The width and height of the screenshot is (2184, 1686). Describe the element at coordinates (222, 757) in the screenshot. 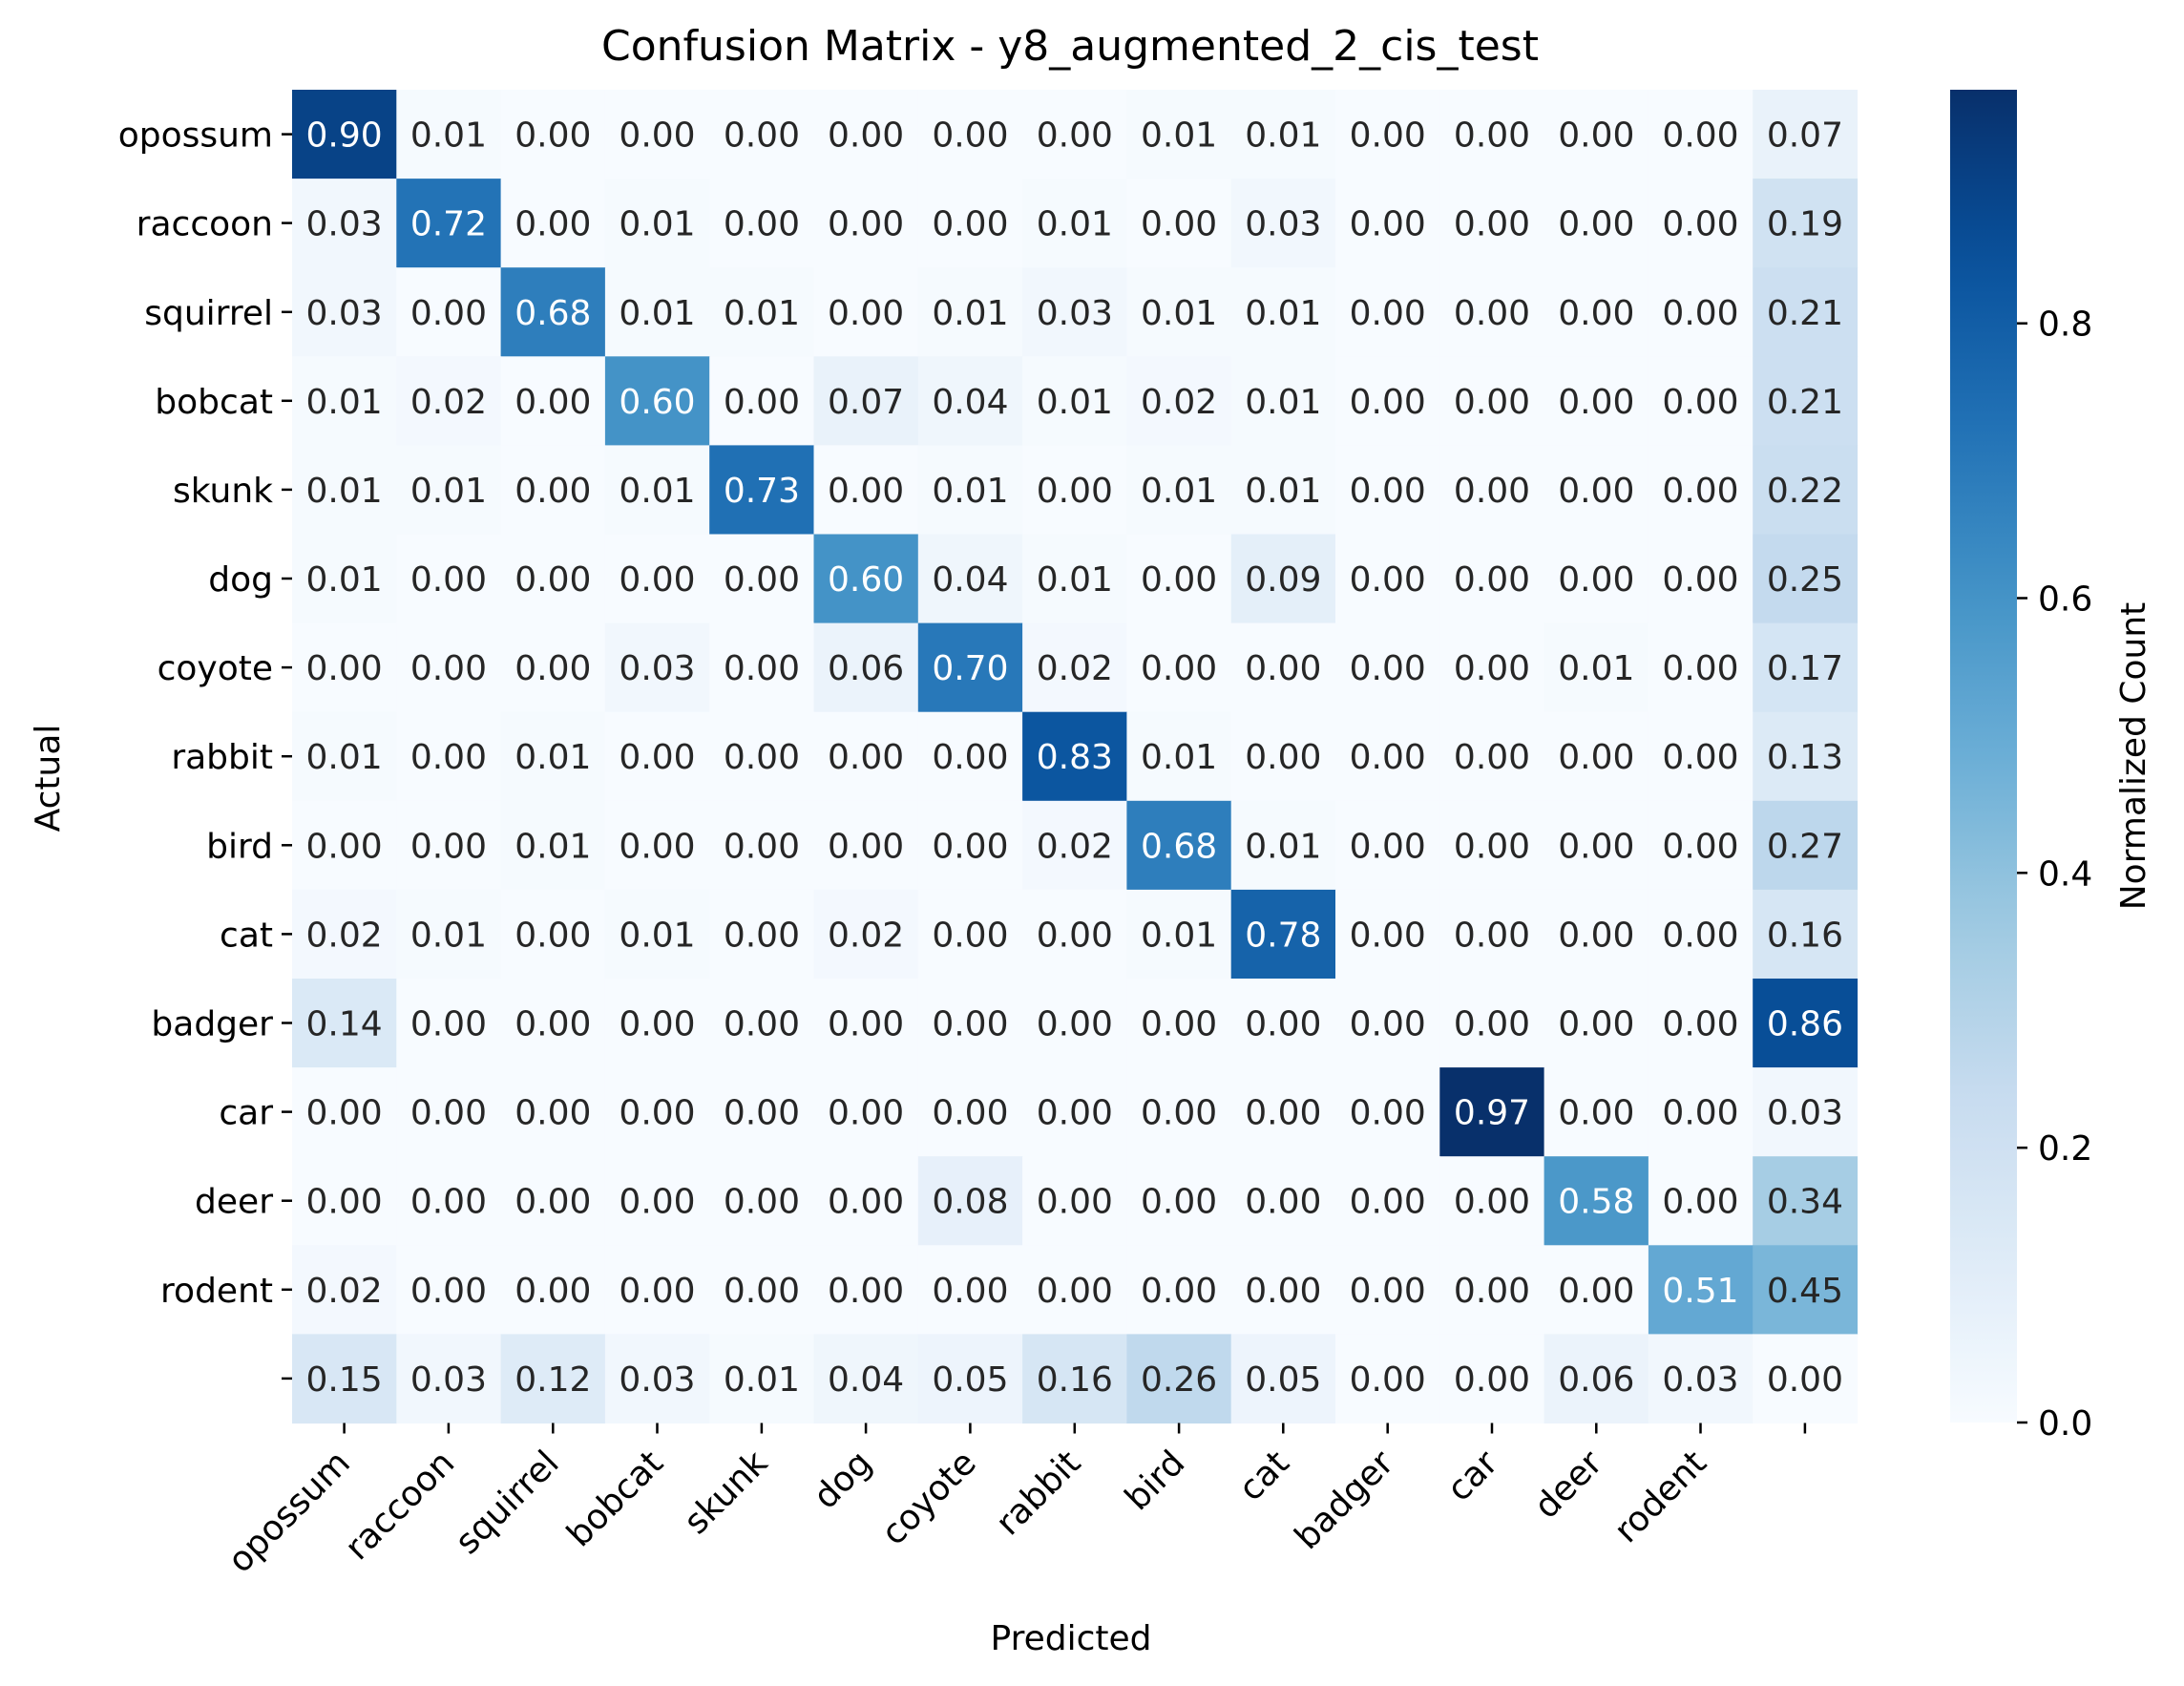

I see `y-tick-label: rabbit` at that location.